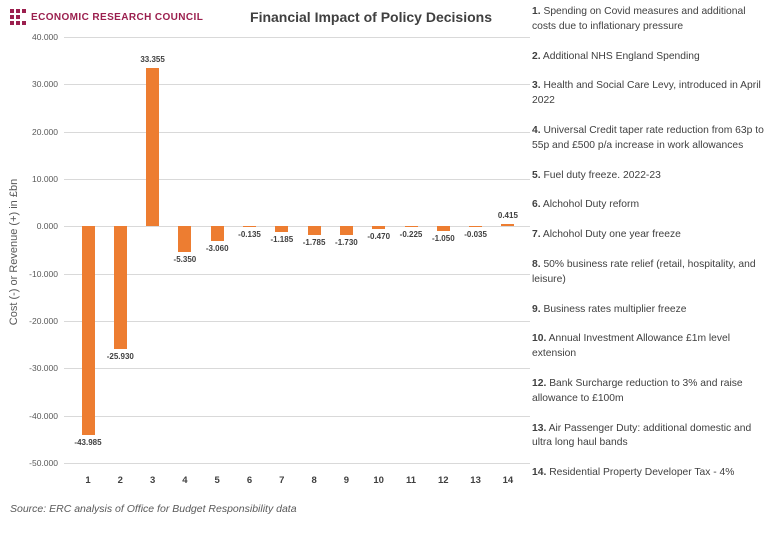 Image resolution: width=768 pixels, height=533 pixels. What do you see at coordinates (536, 86) in the screenshot?
I see `legend-item-number: 3.` at bounding box center [536, 86].